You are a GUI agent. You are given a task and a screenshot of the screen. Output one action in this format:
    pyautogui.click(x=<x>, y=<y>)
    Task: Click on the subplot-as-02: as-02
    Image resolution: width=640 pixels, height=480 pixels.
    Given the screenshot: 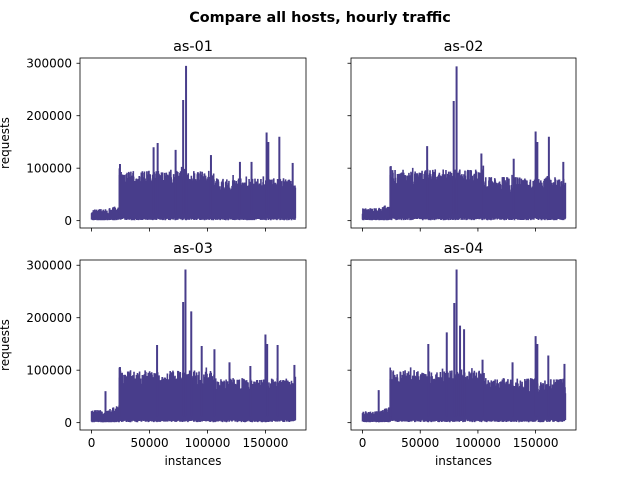 What is the action you would take?
    pyautogui.click(x=462, y=135)
    